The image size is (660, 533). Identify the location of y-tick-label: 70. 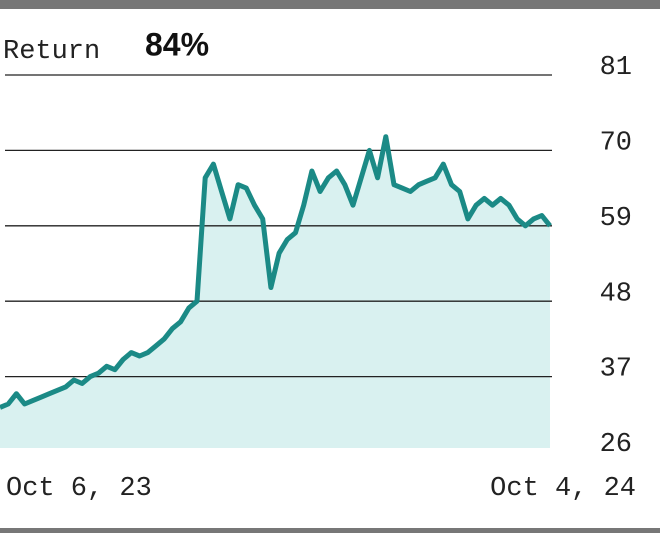
(616, 144).